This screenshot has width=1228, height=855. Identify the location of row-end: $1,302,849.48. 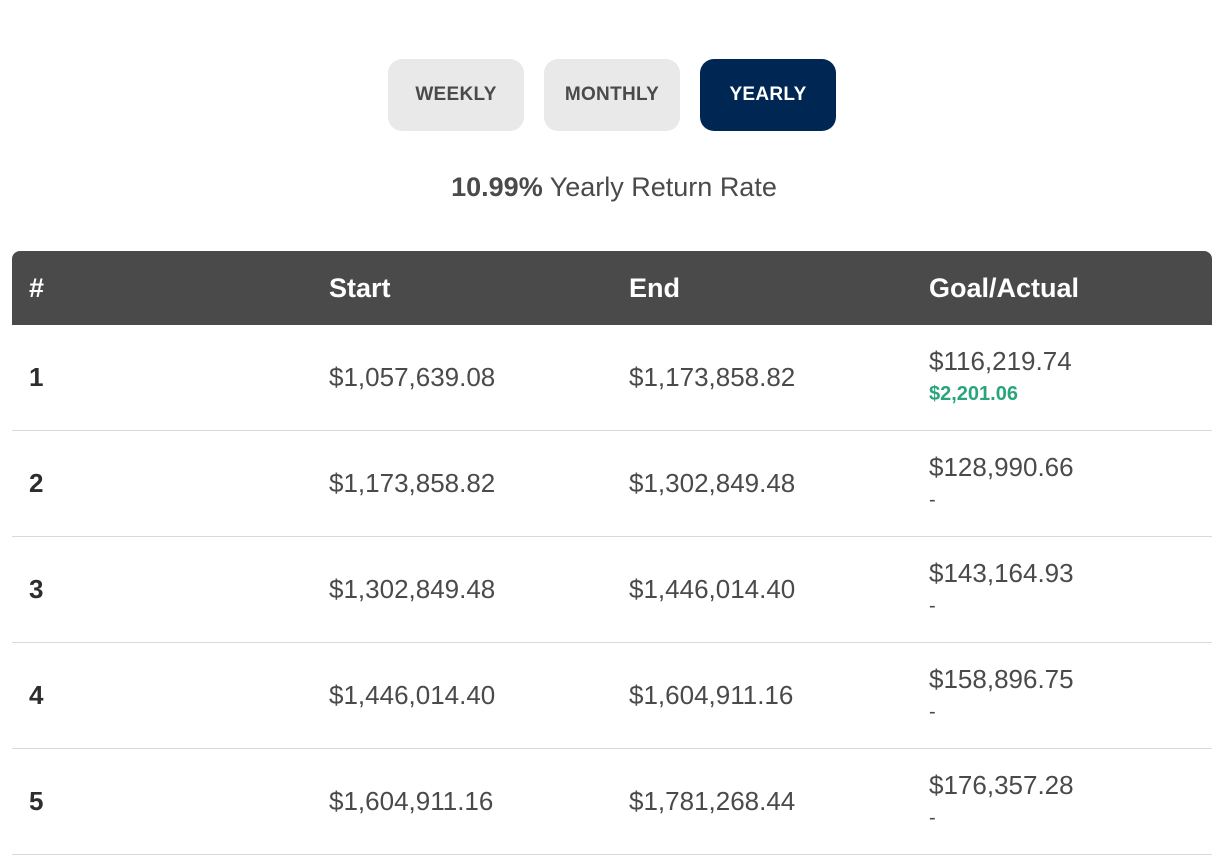
(712, 483).